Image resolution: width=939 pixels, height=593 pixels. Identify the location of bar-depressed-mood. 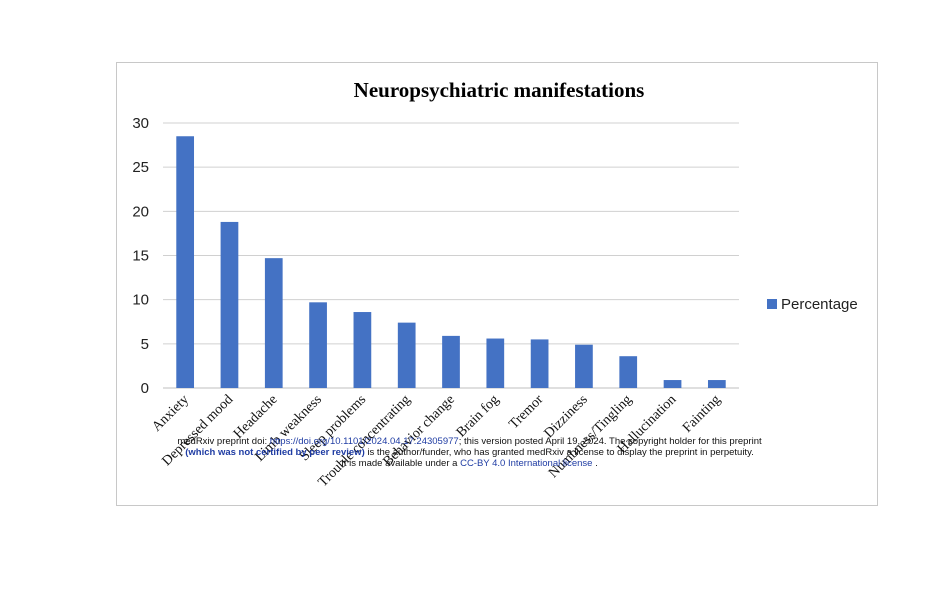
(229, 304).